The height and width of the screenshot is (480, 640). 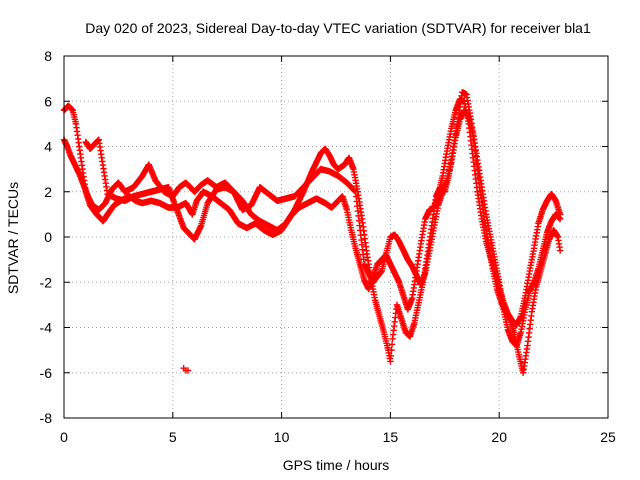 I want to click on y-tick-label: -8, so click(x=46, y=418).